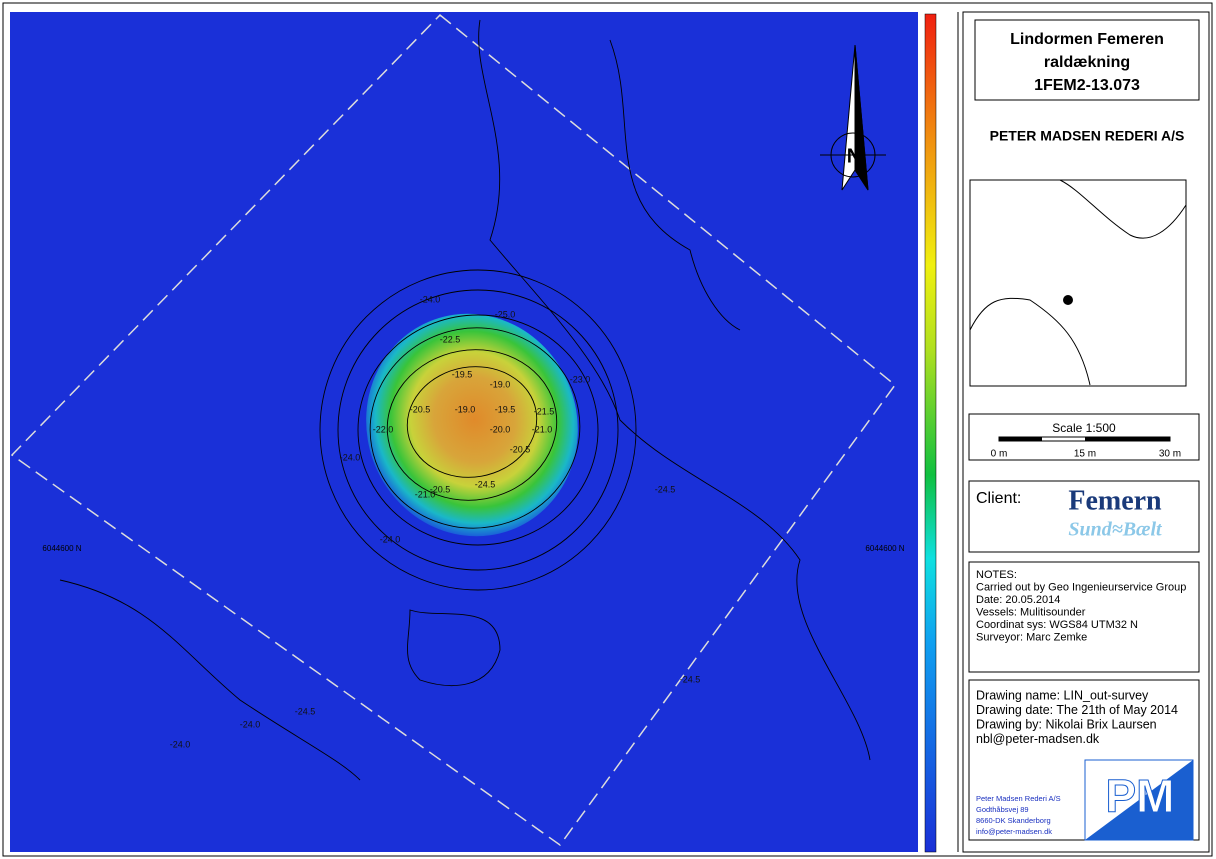 The image size is (1216, 859). What do you see at coordinates (1170, 454) in the screenshot?
I see `scale-tick: 30 m` at bounding box center [1170, 454].